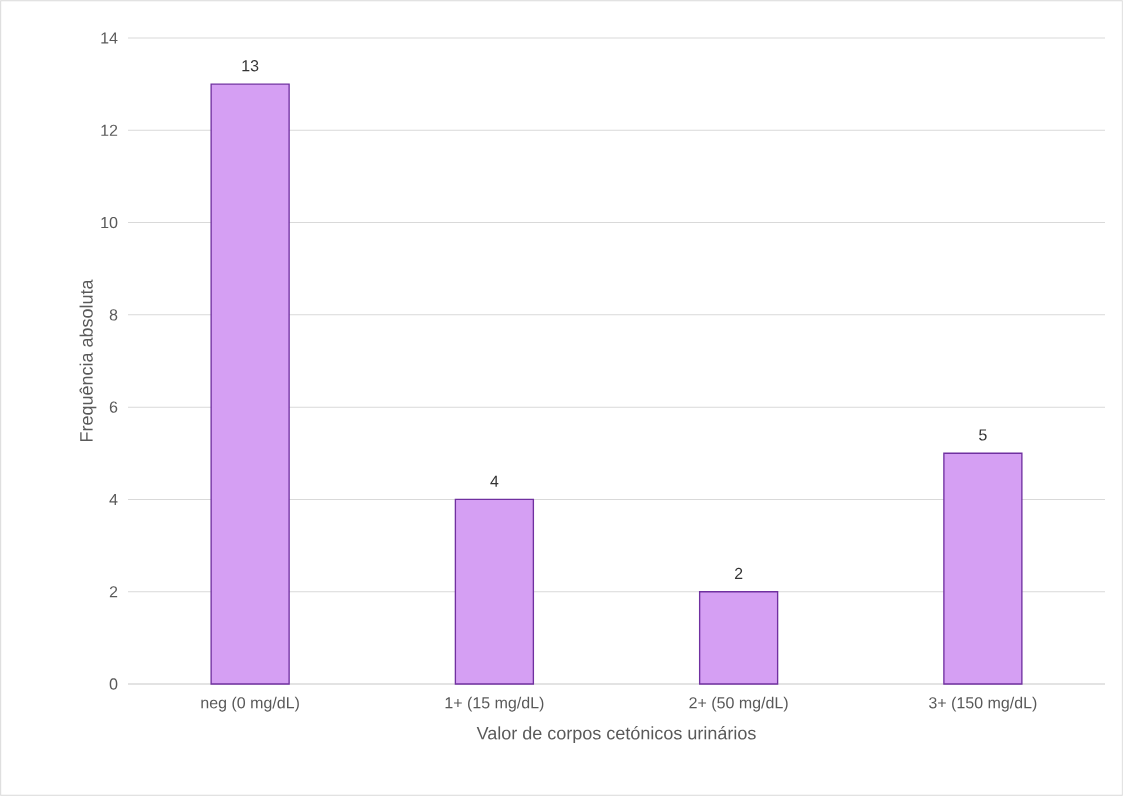 This screenshot has height=796, width=1123. Describe the element at coordinates (250, 704) in the screenshot. I see `x-tick-label: neg (0 mg/dL)` at that location.